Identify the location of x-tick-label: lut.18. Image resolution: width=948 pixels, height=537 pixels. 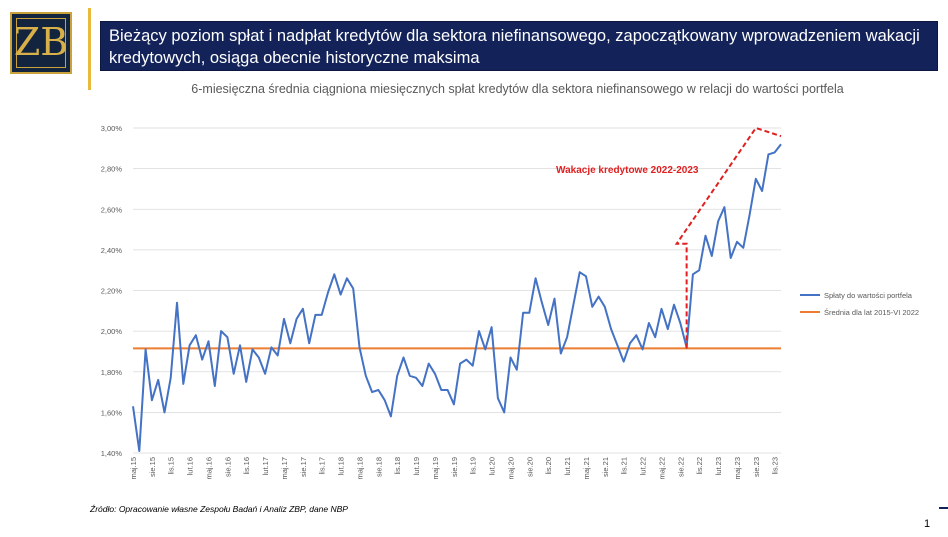
(341, 466).